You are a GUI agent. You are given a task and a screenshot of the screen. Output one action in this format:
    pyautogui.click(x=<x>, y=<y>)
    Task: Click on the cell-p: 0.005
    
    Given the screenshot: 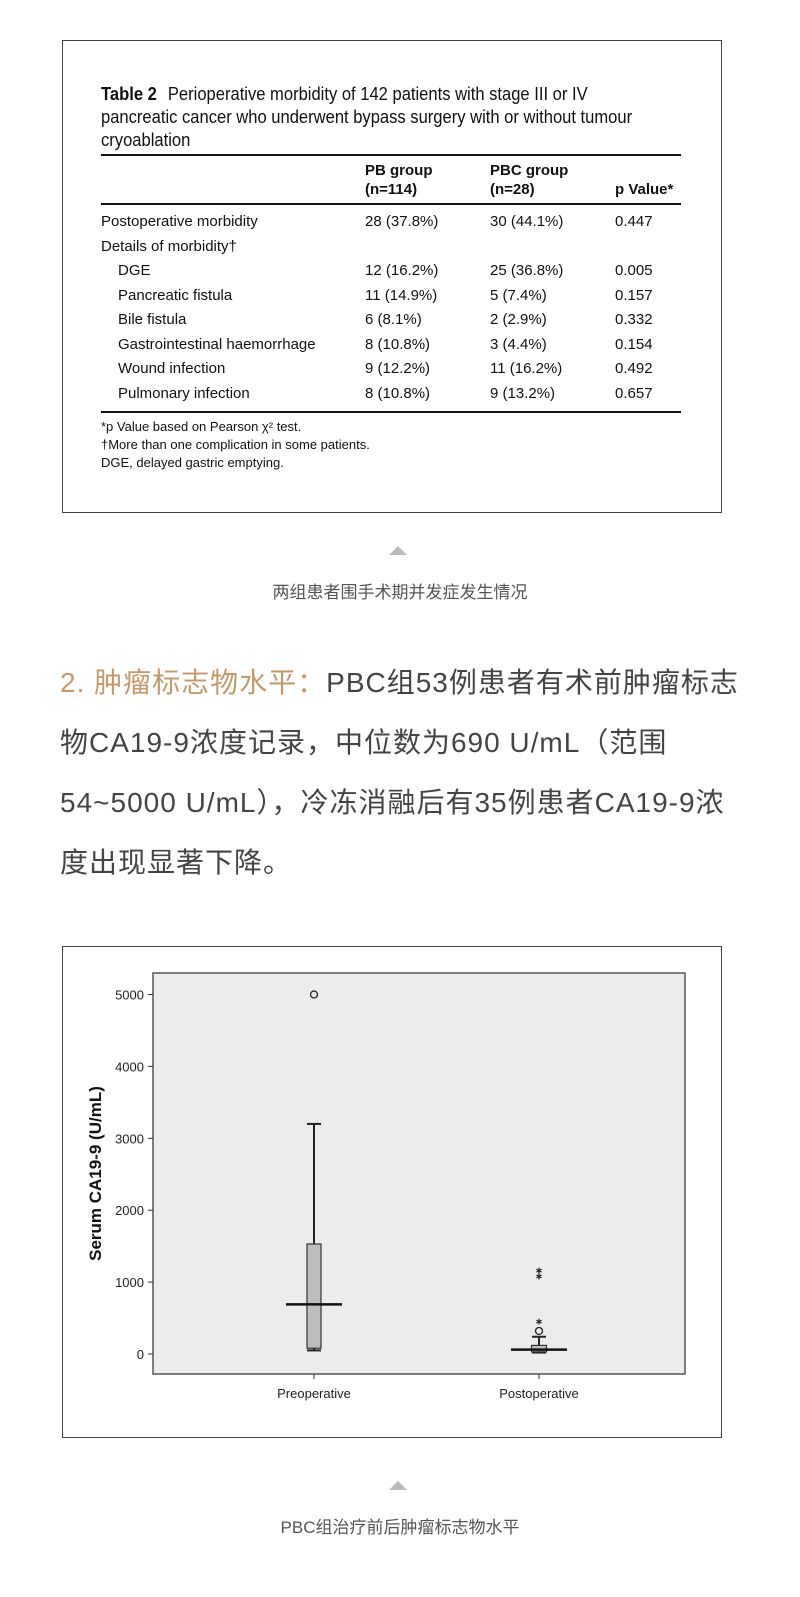 What is the action you would take?
    pyautogui.click(x=634, y=270)
    